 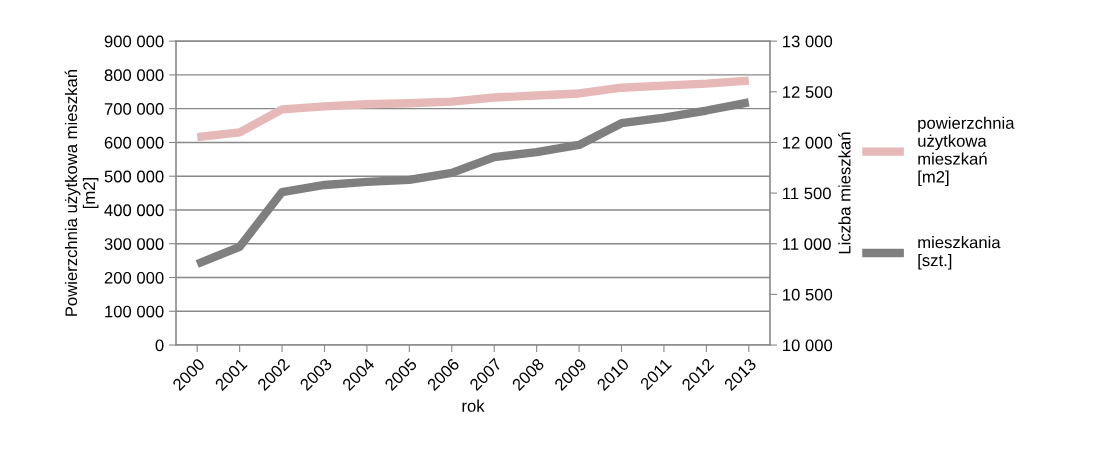 What do you see at coordinates (134, 277) in the screenshot?
I see `y-tick-label: 200 000` at bounding box center [134, 277].